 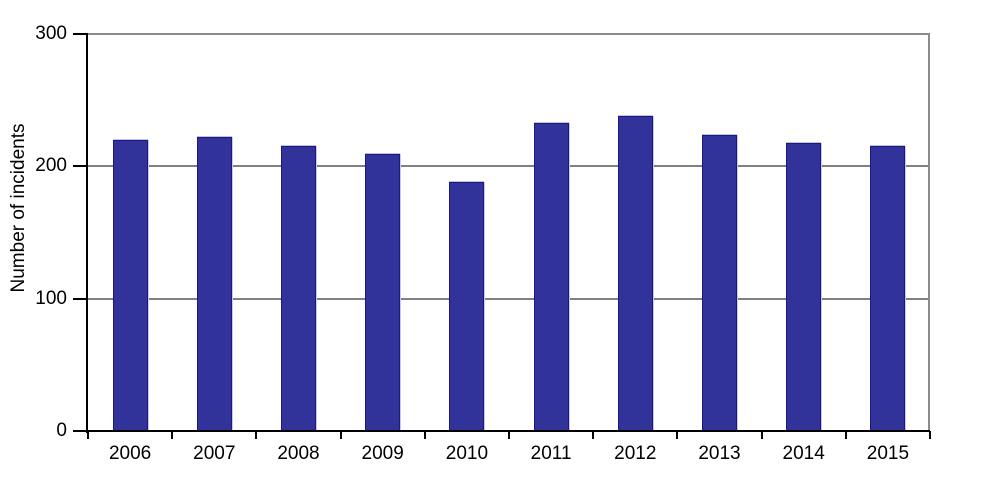 I want to click on bar-2008, so click(x=298, y=288).